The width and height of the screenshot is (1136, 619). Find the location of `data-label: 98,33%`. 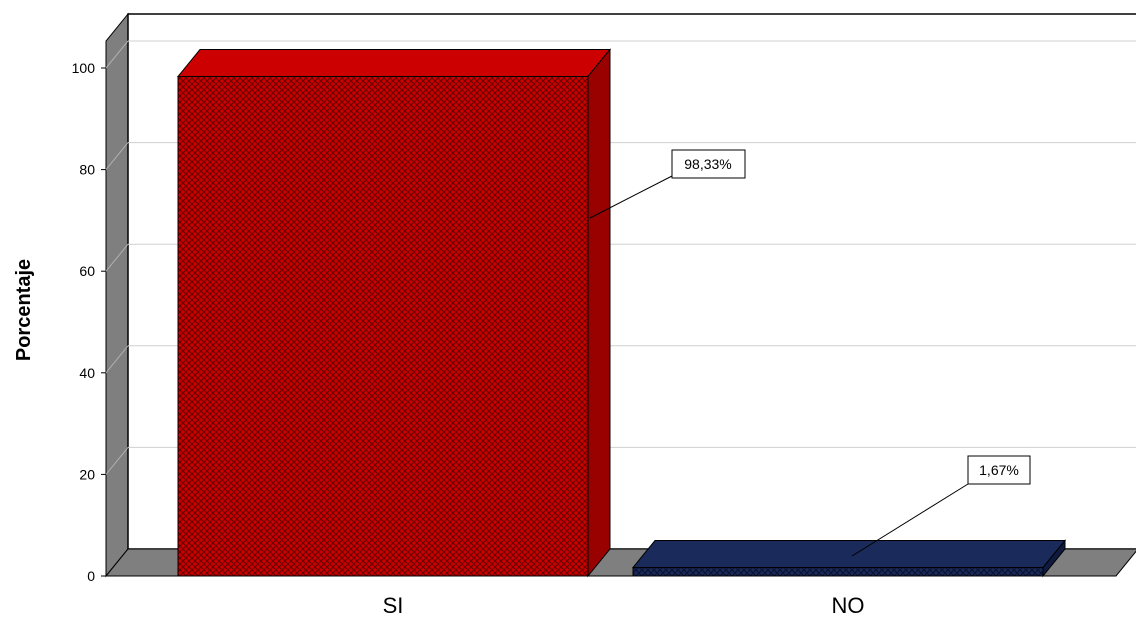

data-label: 98,33% is located at coordinates (707, 164).